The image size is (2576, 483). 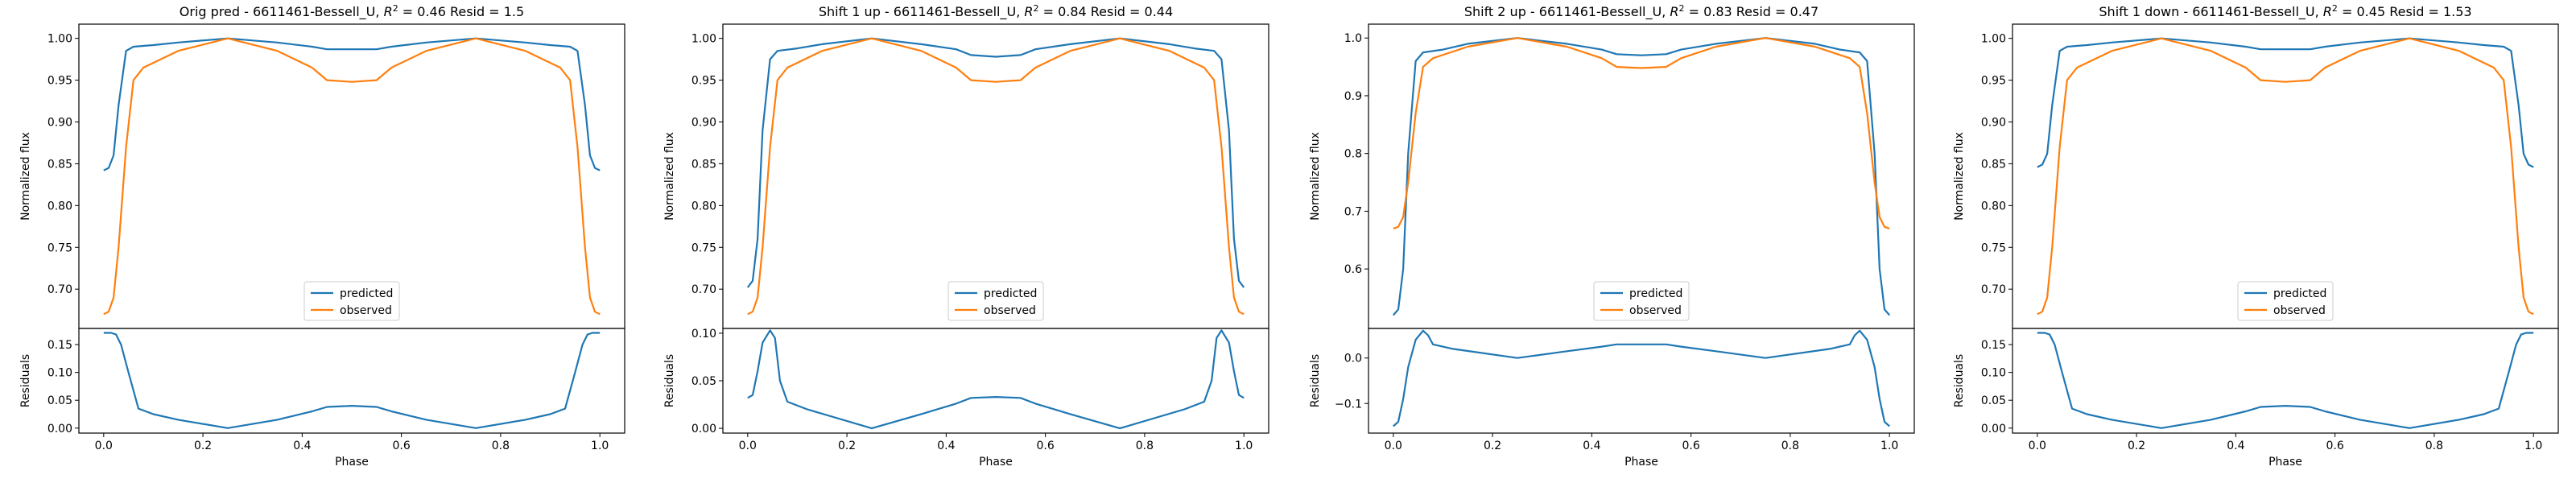 What do you see at coordinates (2210, 12) in the screenshot?
I see `title-prefix: Shift 1 down - 6611461-Bessell_U,` at bounding box center [2210, 12].